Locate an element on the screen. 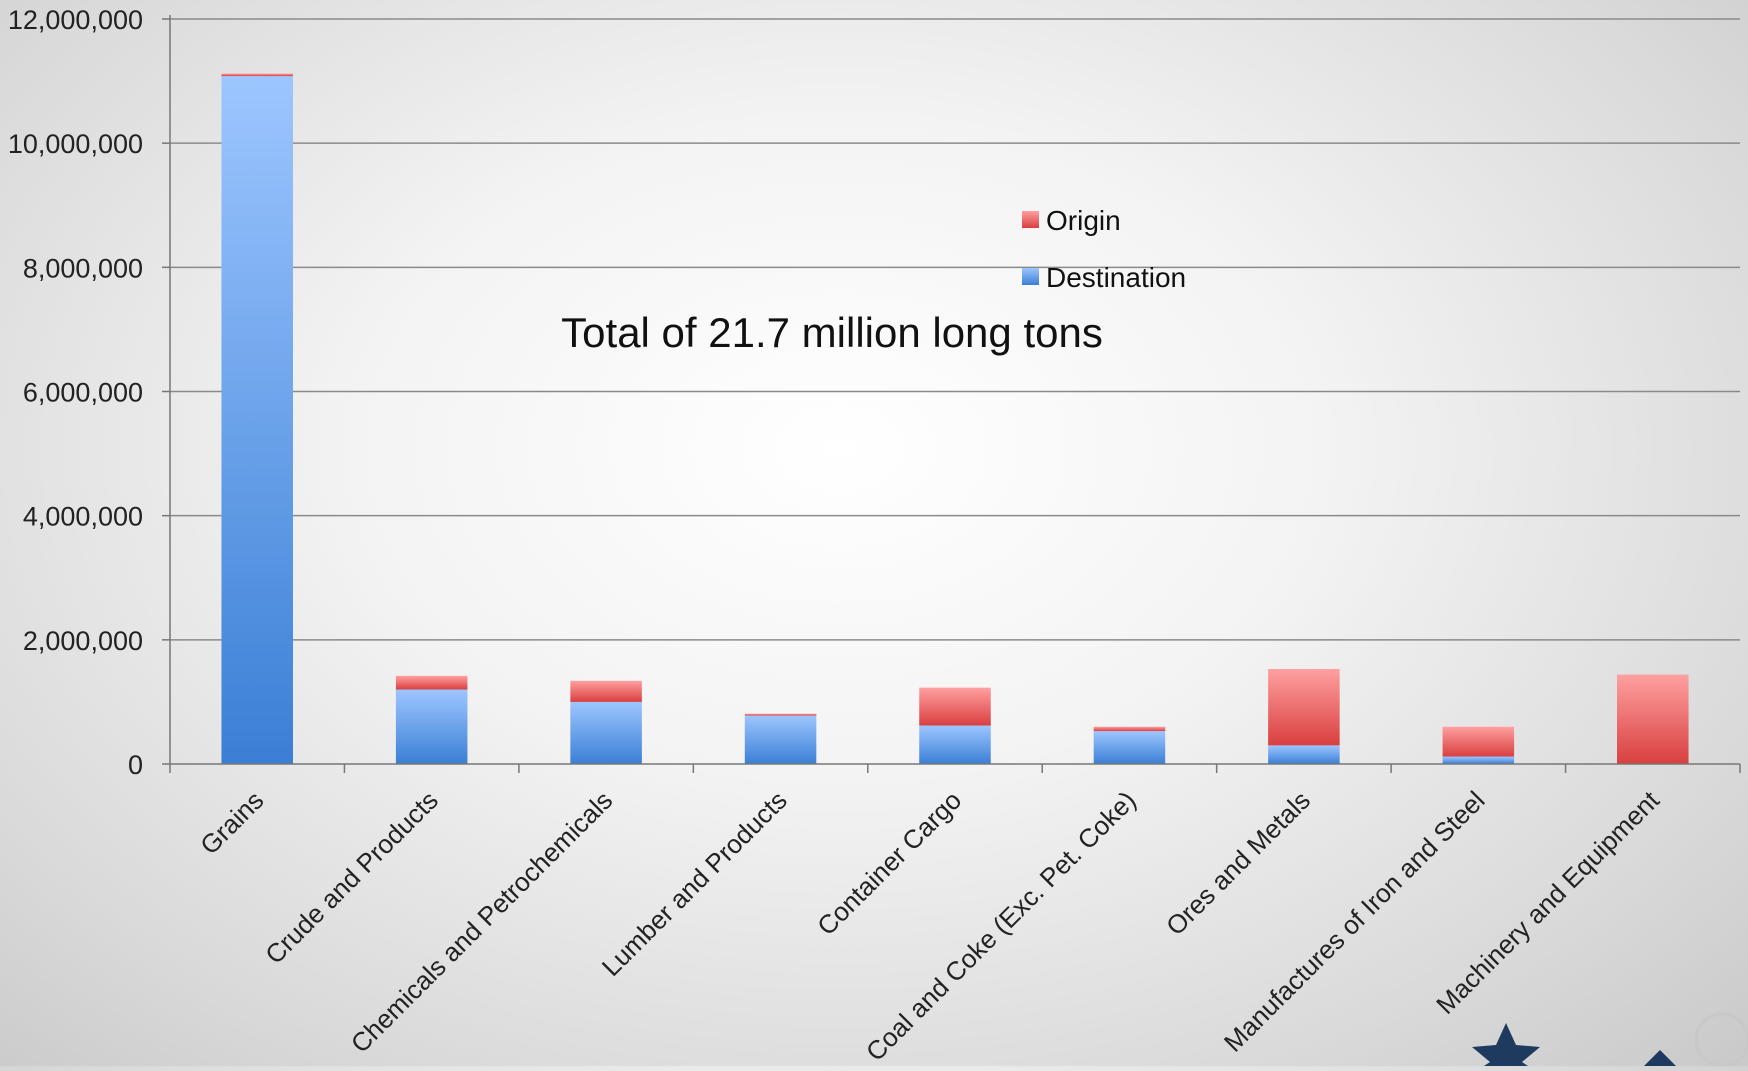 The width and height of the screenshot is (1748, 1071). x-tick-label: Lumber and Products is located at coordinates (694, 883).